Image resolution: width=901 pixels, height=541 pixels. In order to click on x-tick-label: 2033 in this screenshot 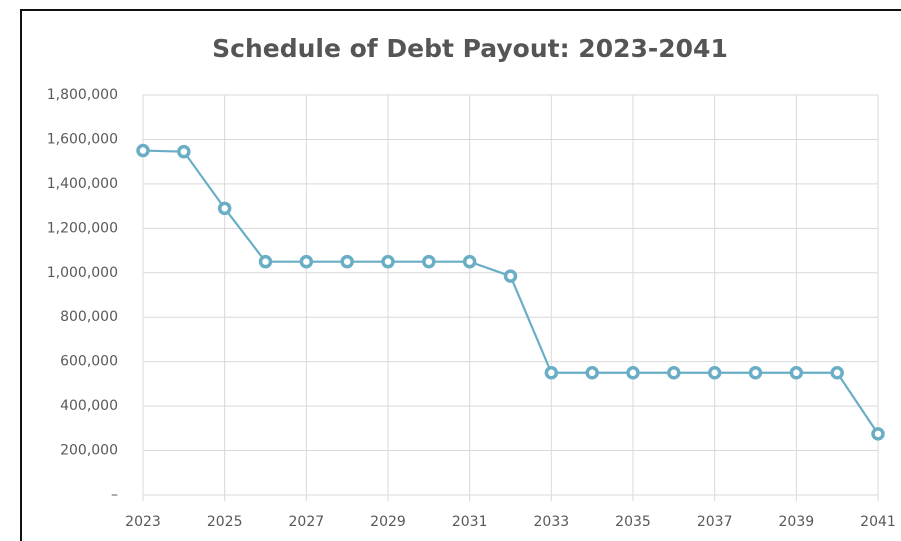, I will do `click(552, 522)`.